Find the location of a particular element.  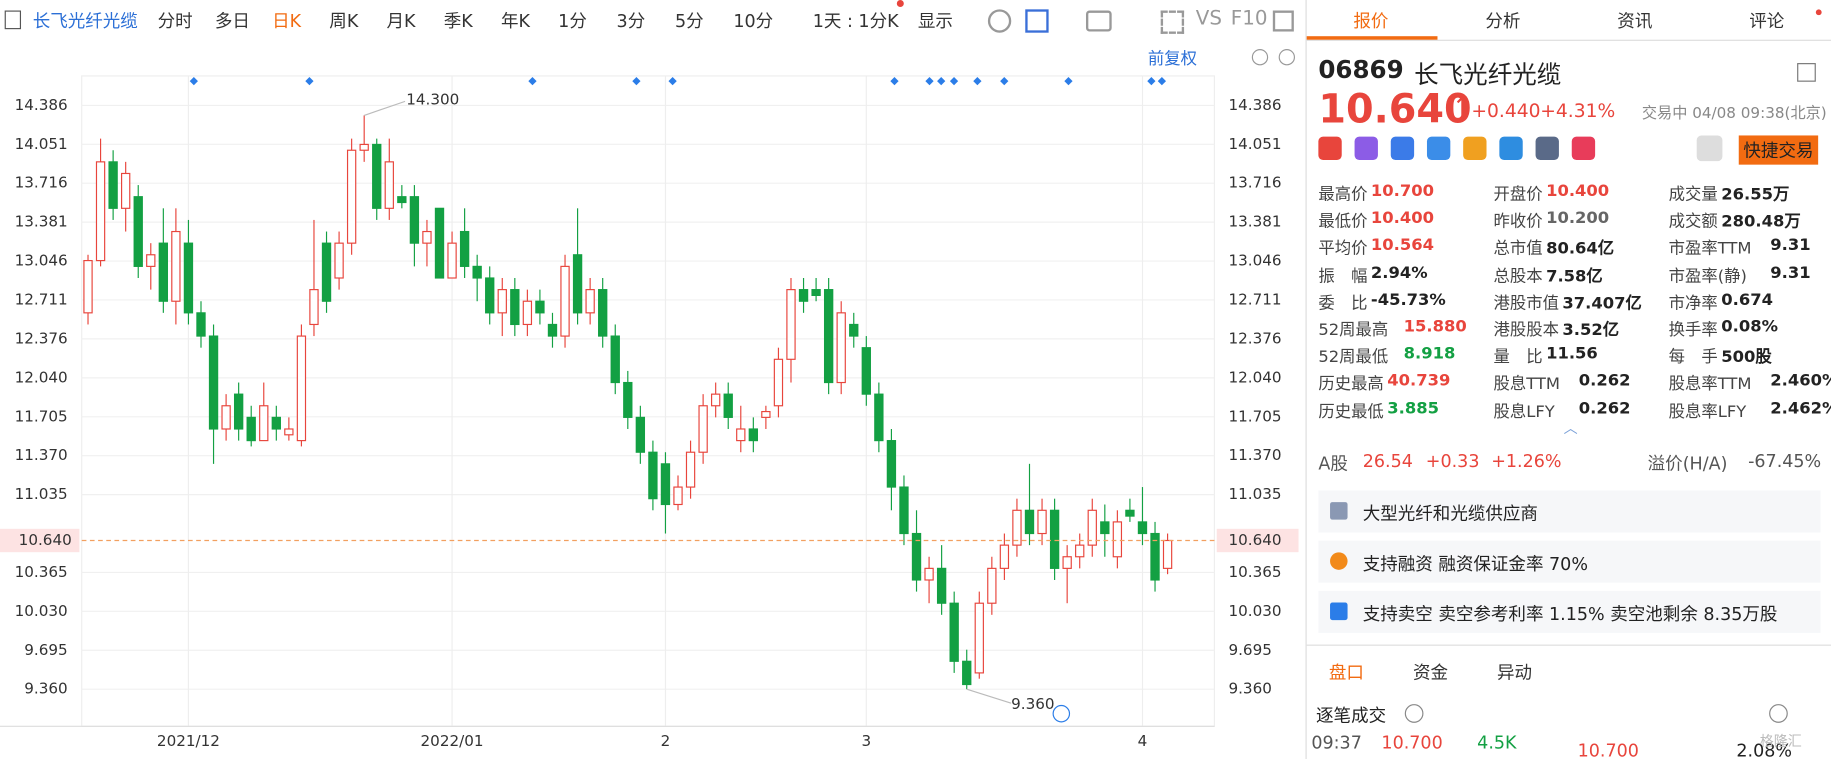

a-share-label: A股 is located at coordinates (1333, 464).